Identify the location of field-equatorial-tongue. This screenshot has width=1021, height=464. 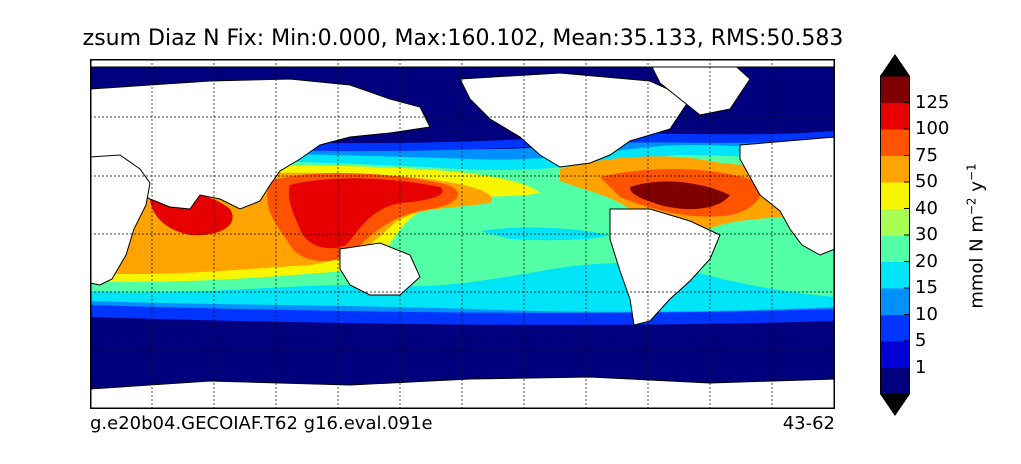
(545, 234).